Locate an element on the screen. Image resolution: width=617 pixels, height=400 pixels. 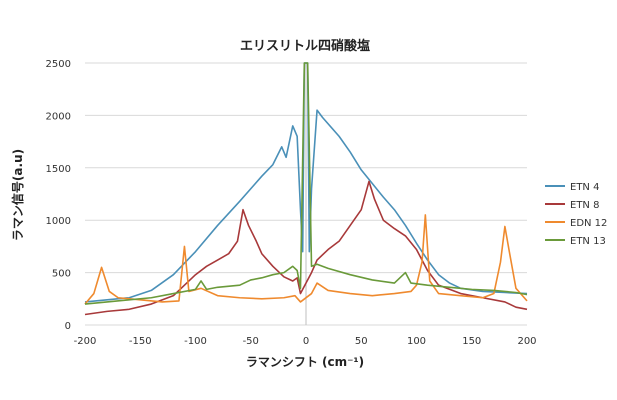
x-tick-label: 50 is located at coordinates (361, 341).